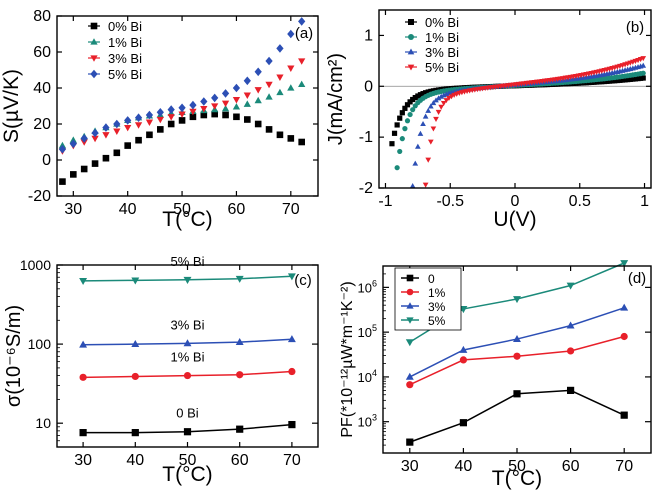  I want to click on panel-a-x-tick-label: 50, so click(182, 209).